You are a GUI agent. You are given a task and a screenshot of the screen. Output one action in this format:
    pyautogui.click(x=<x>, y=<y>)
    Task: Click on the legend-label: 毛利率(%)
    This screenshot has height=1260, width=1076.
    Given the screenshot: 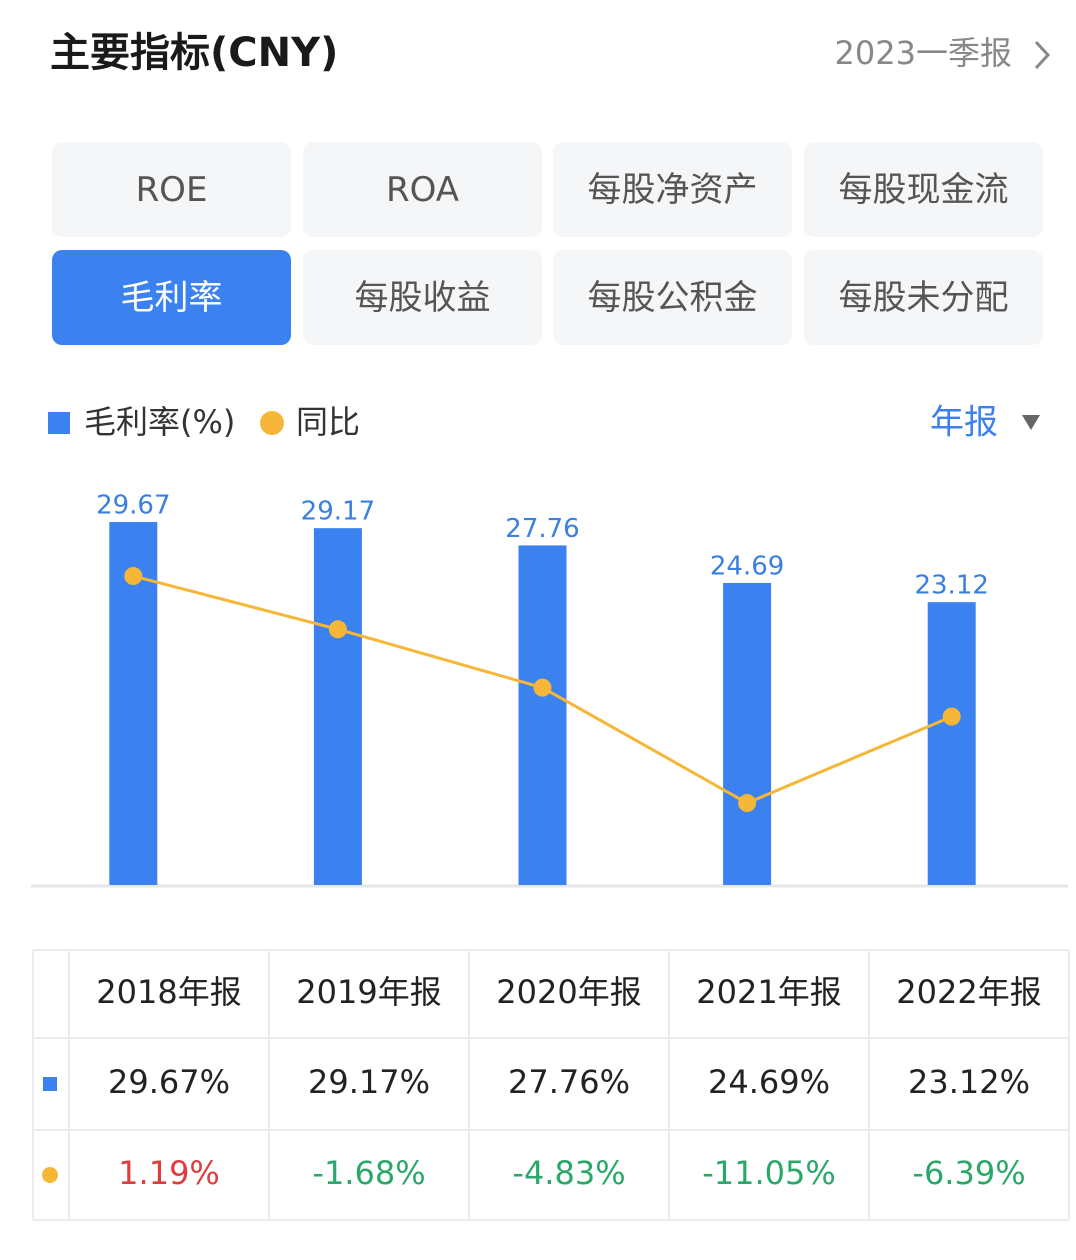 What is the action you would take?
    pyautogui.click(x=159, y=422)
    